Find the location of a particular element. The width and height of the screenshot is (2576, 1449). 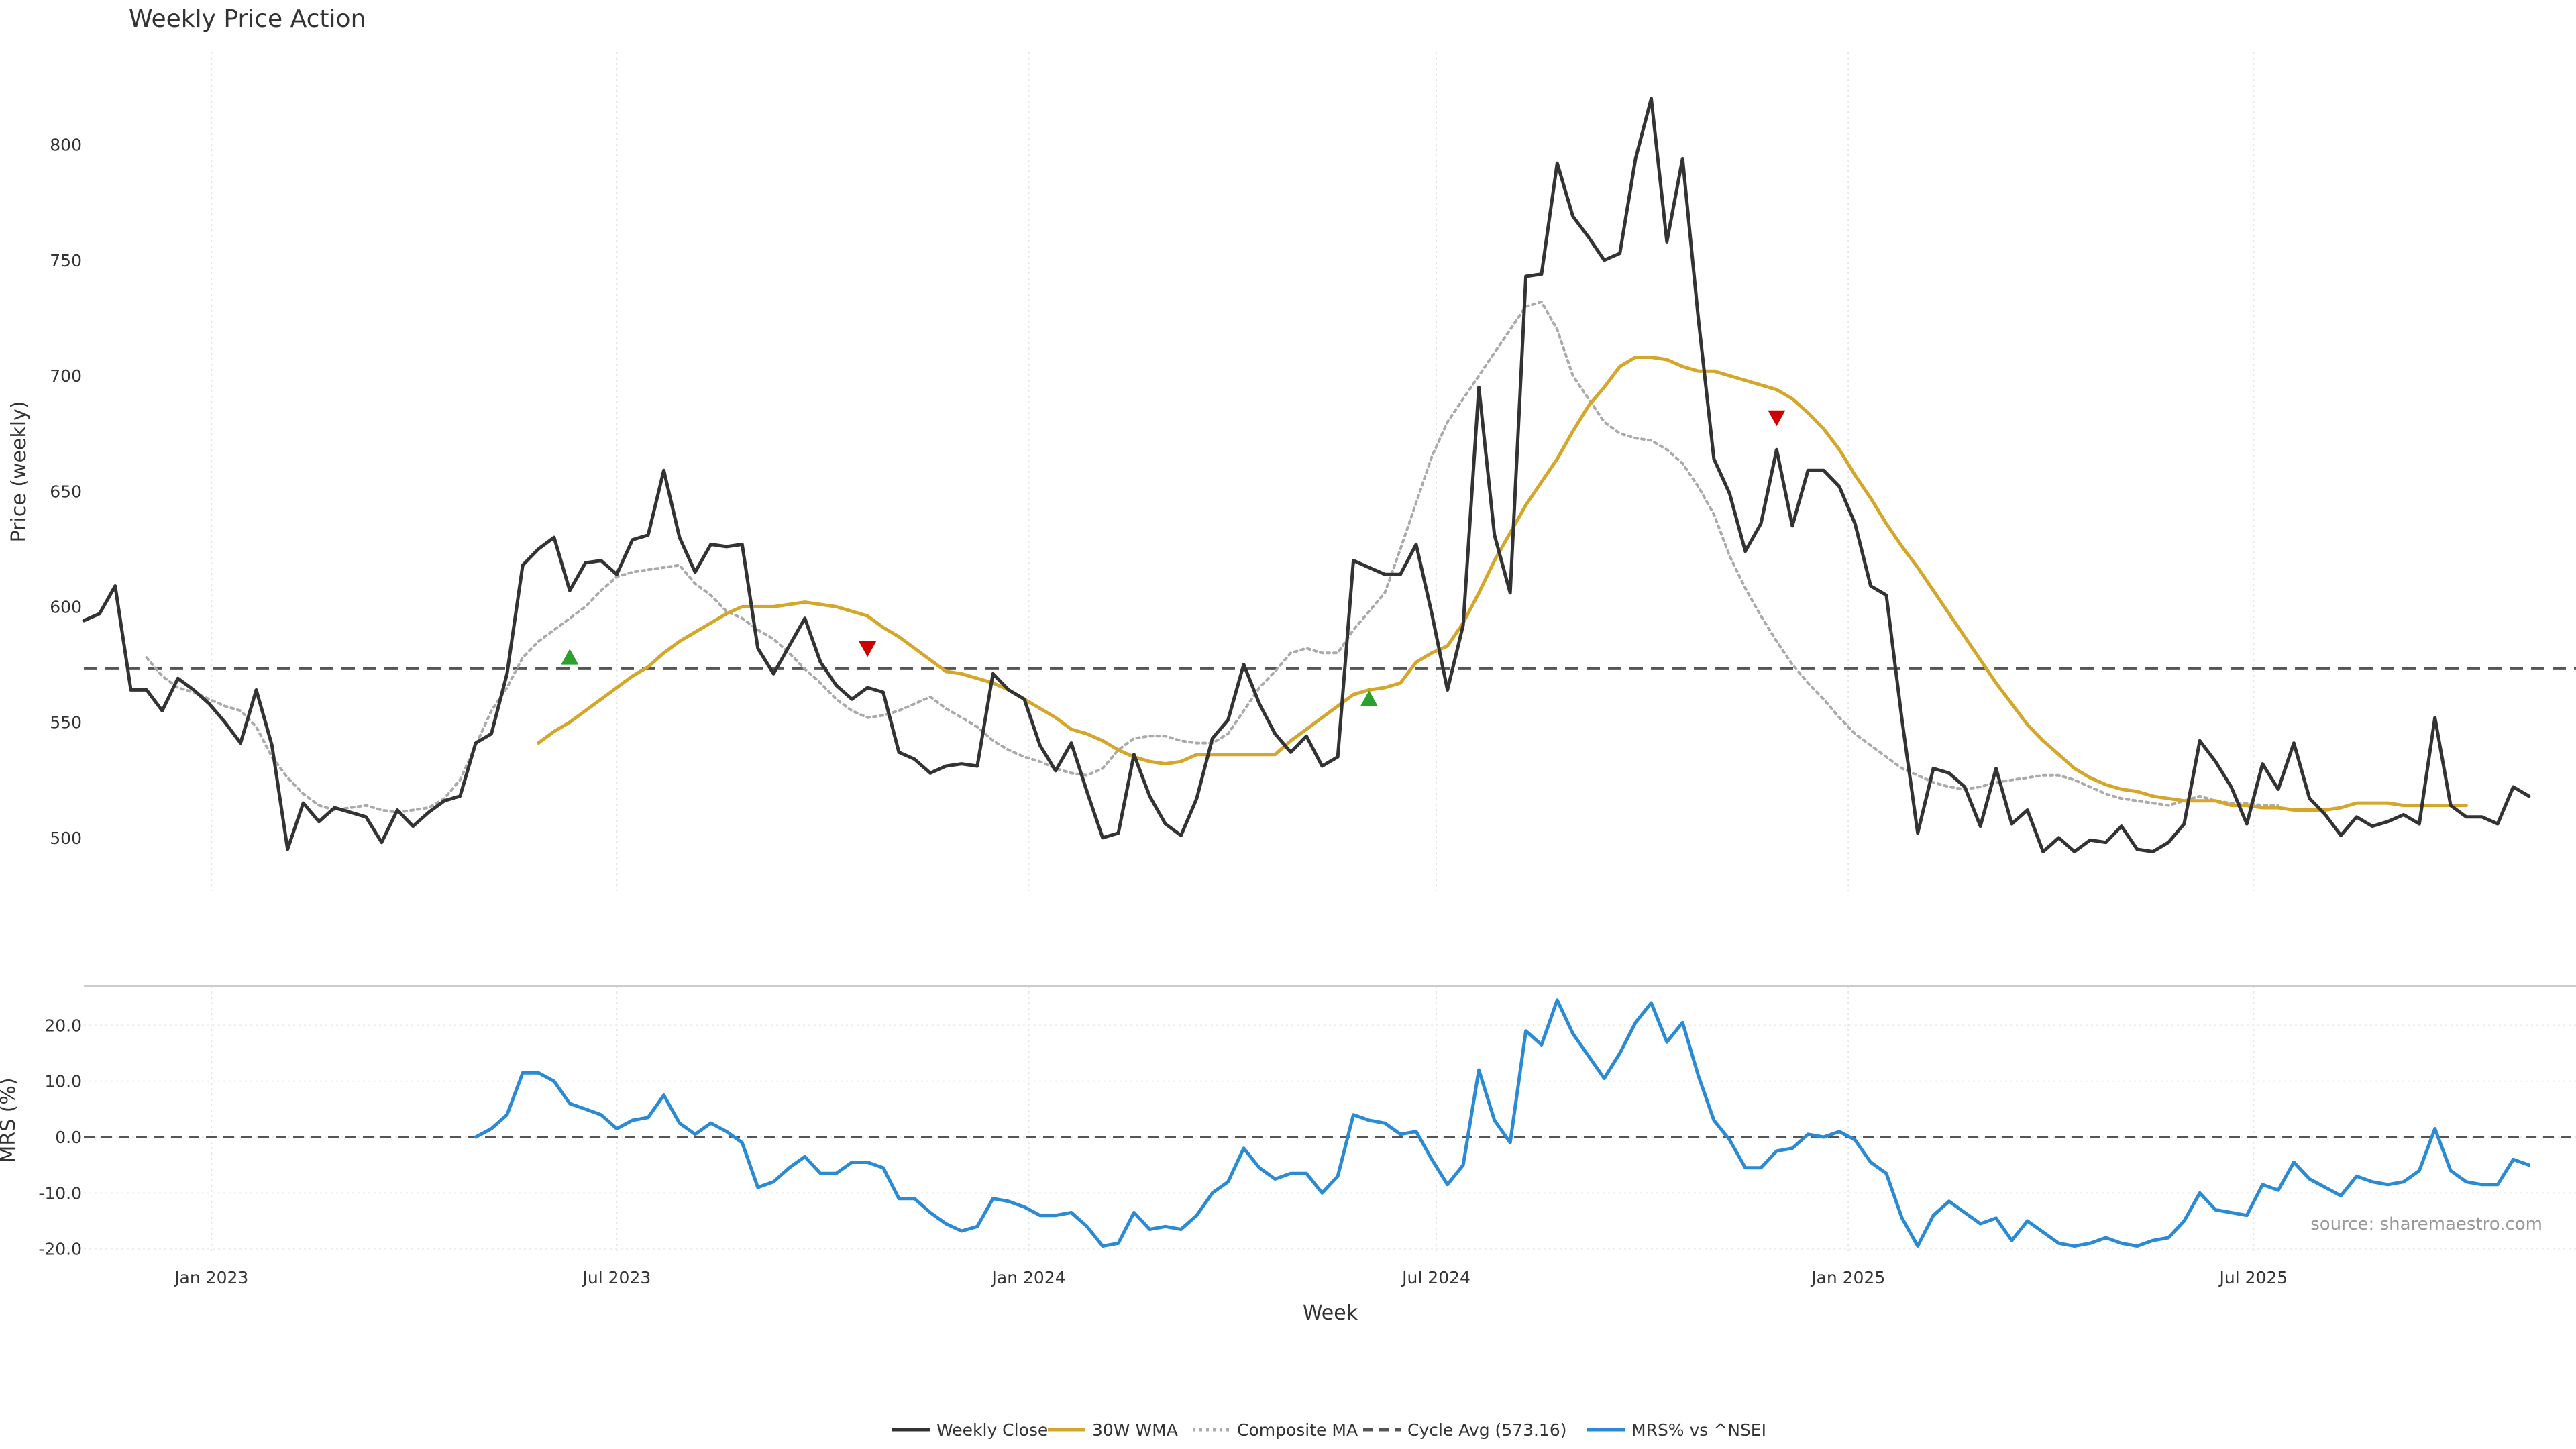

x-tick-label: Jan 2025 is located at coordinates (1847, 1277).